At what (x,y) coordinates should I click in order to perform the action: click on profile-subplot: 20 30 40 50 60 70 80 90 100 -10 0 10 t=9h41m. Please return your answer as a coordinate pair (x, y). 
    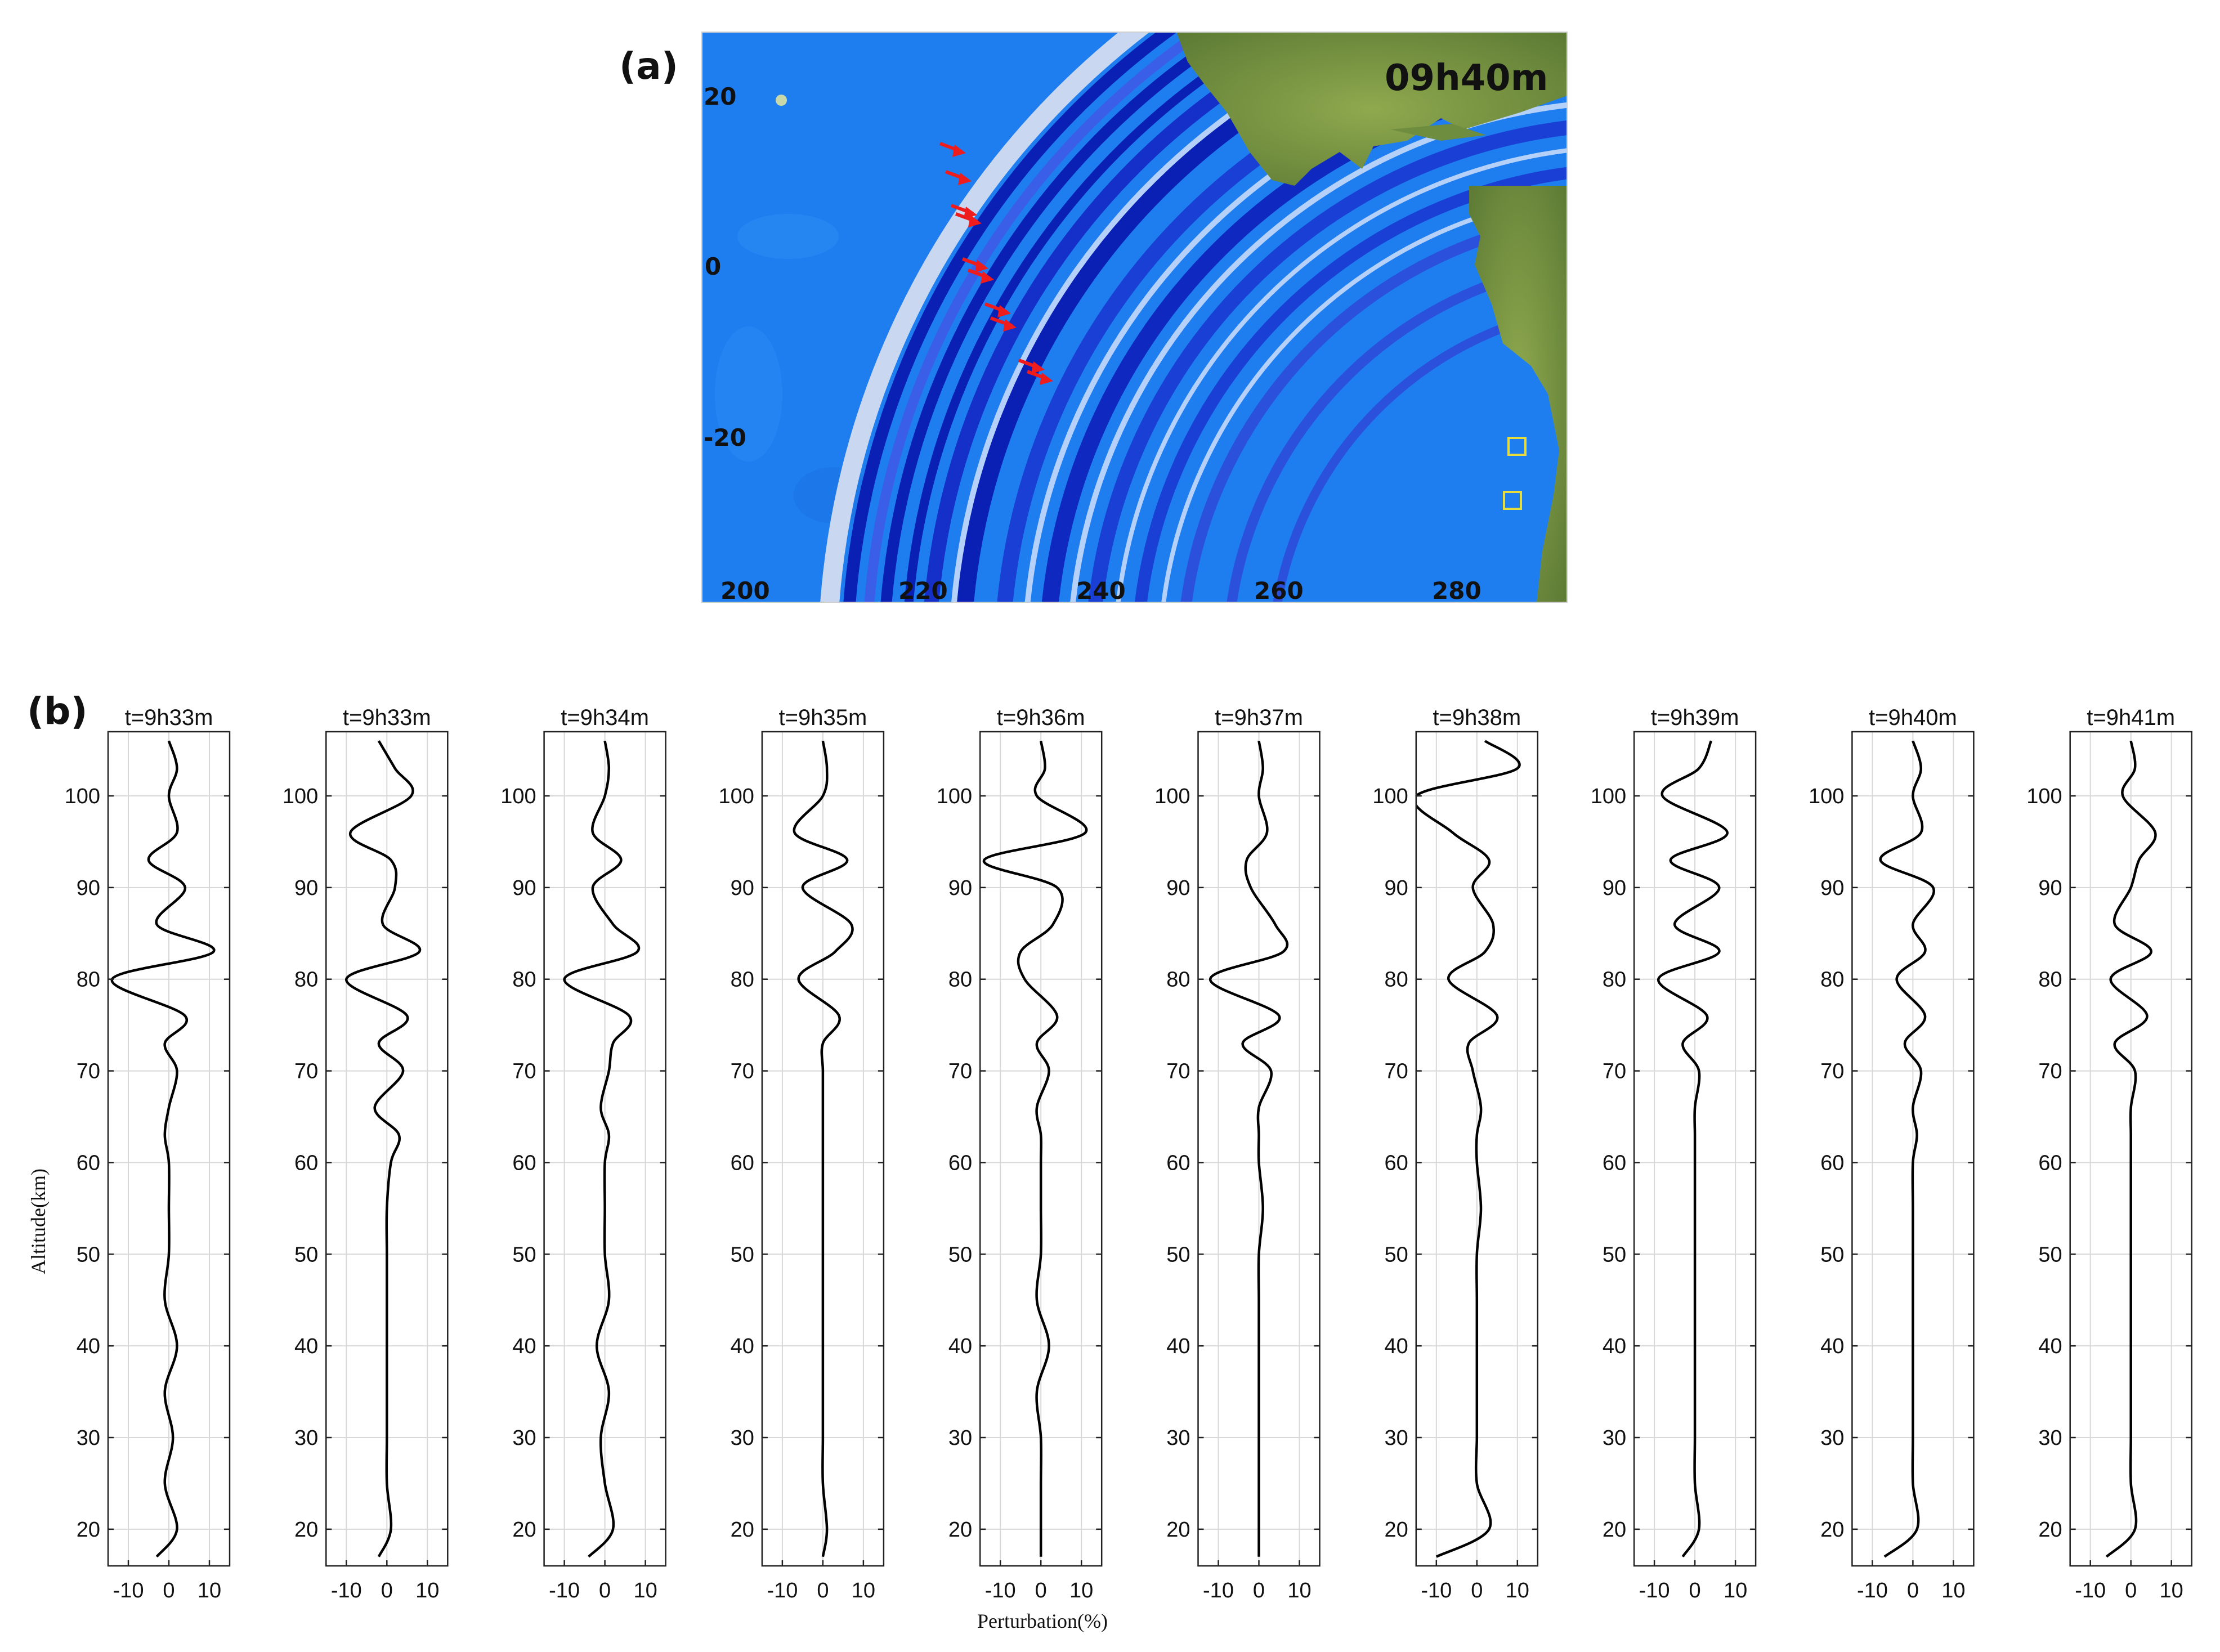
    Looking at the image, I should click on (2109, 1153).